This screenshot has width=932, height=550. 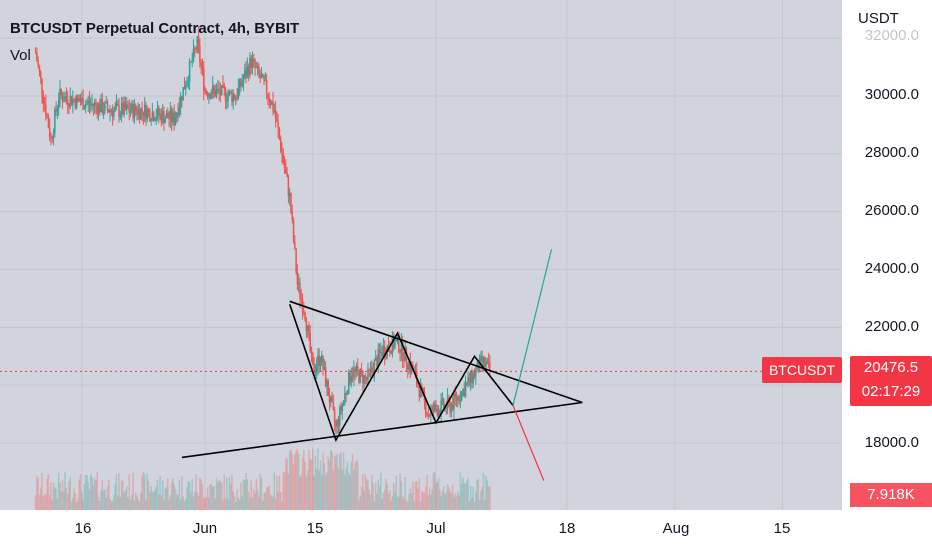 What do you see at coordinates (891, 381) in the screenshot?
I see `last-price-badge: 20476.5 02:17:29` at bounding box center [891, 381].